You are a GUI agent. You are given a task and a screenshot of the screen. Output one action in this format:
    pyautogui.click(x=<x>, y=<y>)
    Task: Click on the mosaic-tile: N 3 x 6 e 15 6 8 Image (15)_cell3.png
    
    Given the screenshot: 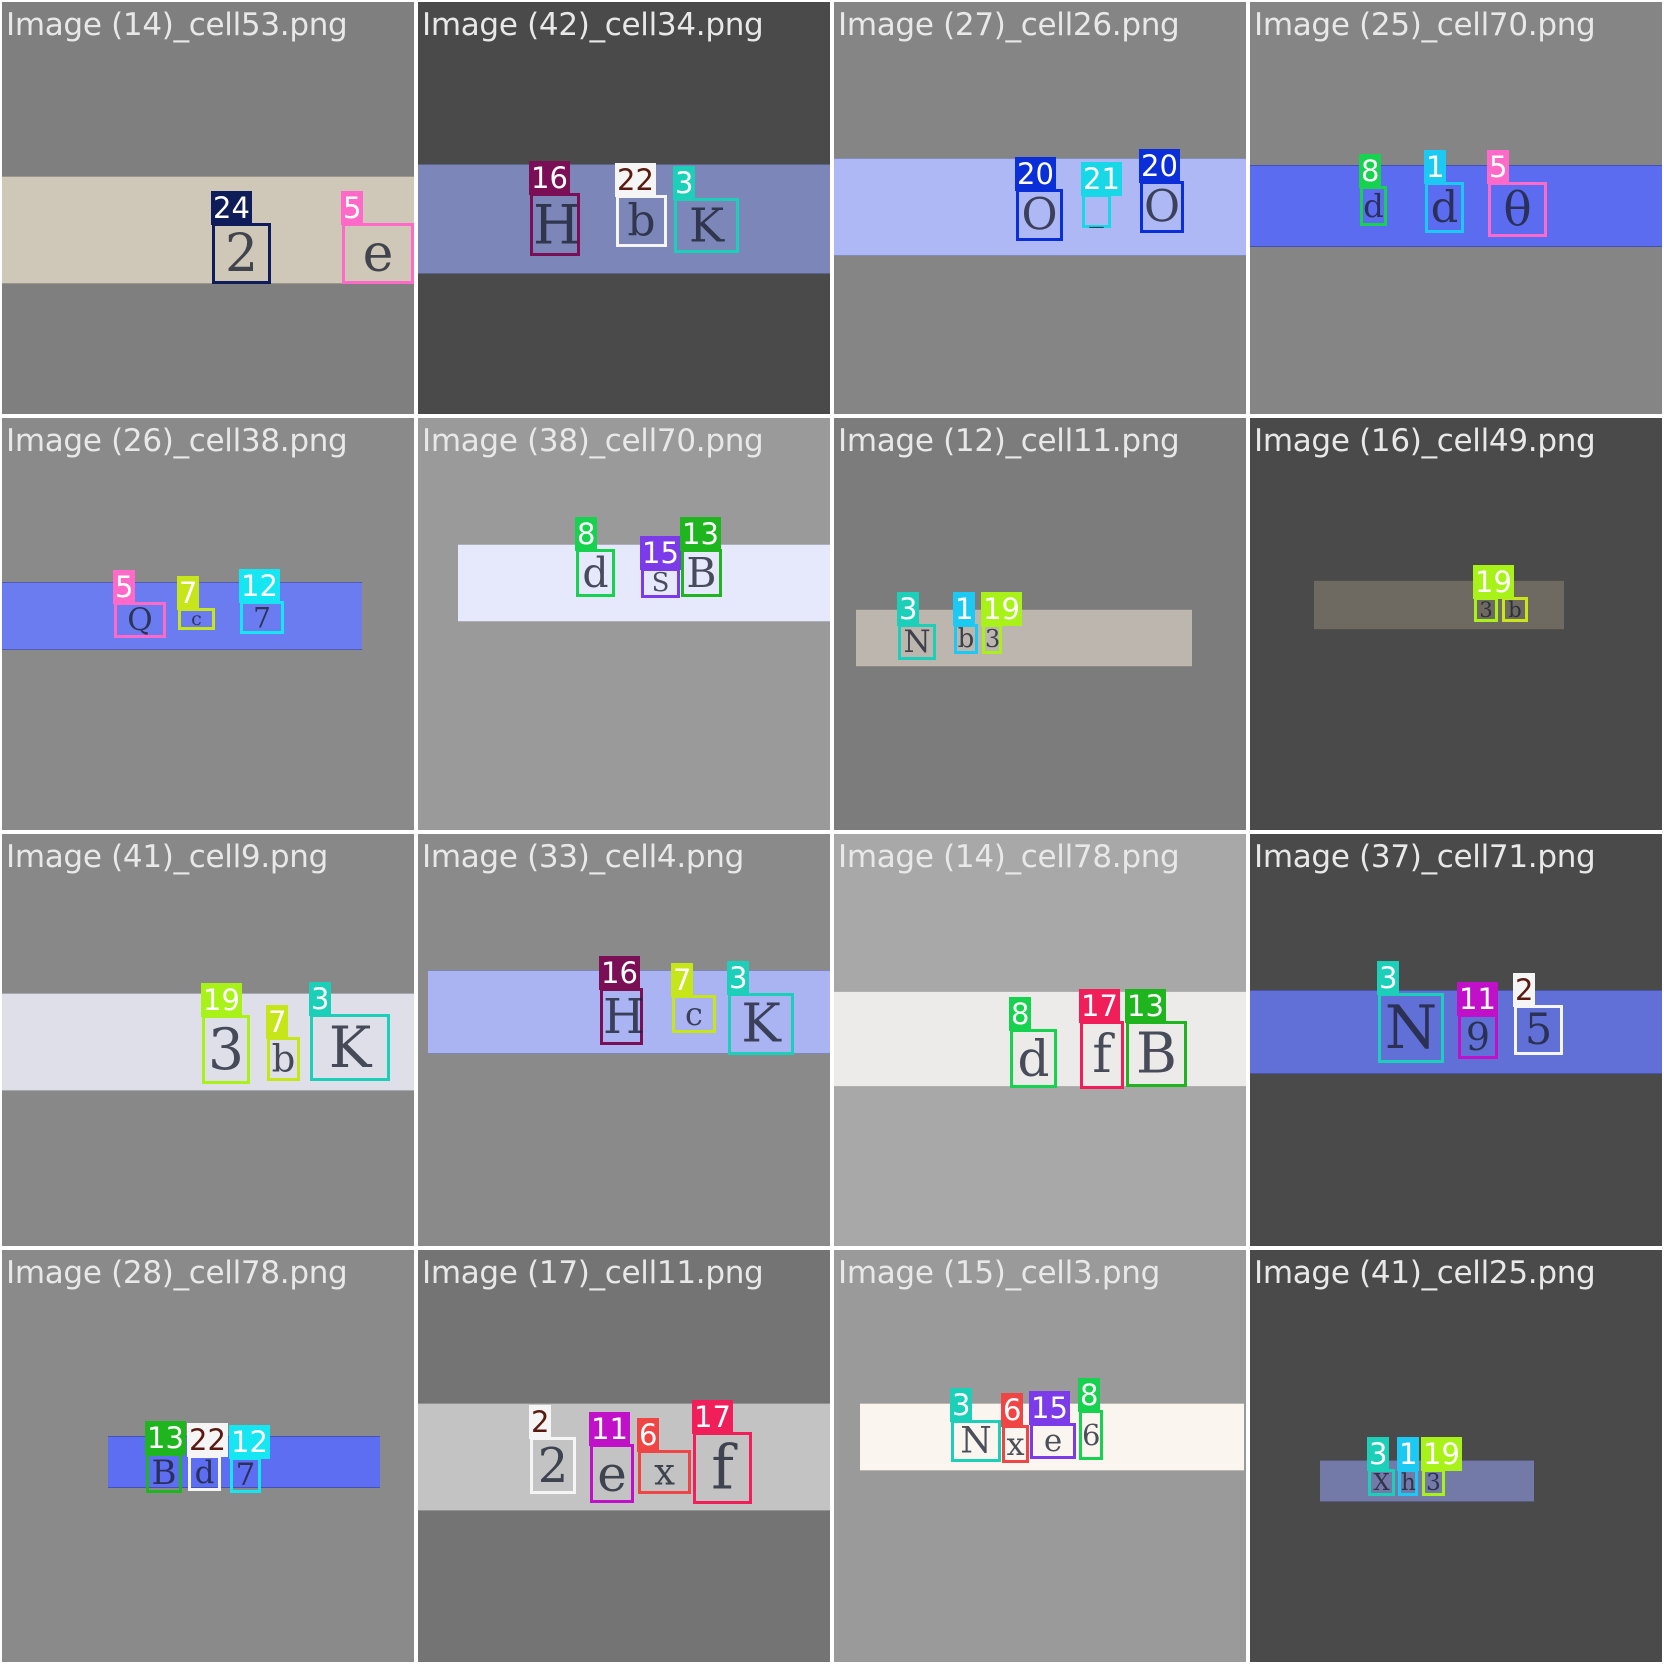 What is the action you would take?
    pyautogui.click(x=1040, y=1456)
    